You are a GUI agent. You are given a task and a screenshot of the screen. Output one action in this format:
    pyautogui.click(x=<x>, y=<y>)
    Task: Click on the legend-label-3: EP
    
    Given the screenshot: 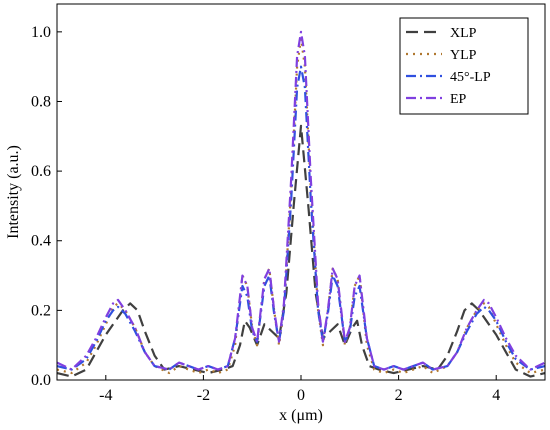 What is the action you would take?
    pyautogui.click(x=458, y=99)
    